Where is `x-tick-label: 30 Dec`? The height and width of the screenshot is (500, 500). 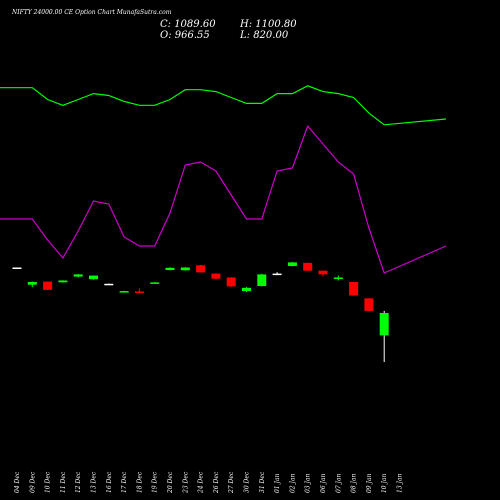 x-tick-label: 30 Dec is located at coordinates (247, 482).